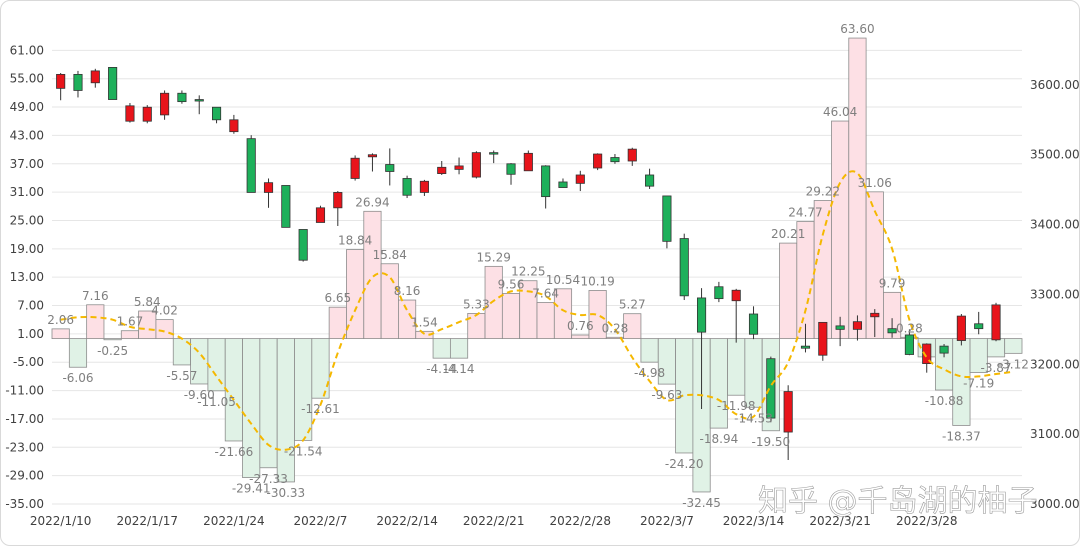  I want to click on bar-data-label: 1.54, so click(424, 322).